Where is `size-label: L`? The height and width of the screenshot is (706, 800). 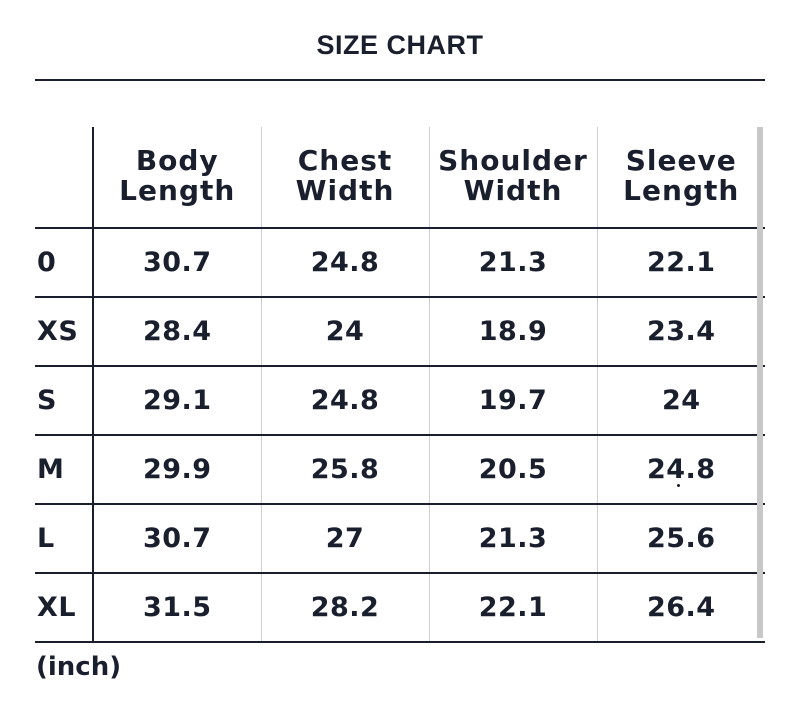 size-label: L is located at coordinates (64, 538).